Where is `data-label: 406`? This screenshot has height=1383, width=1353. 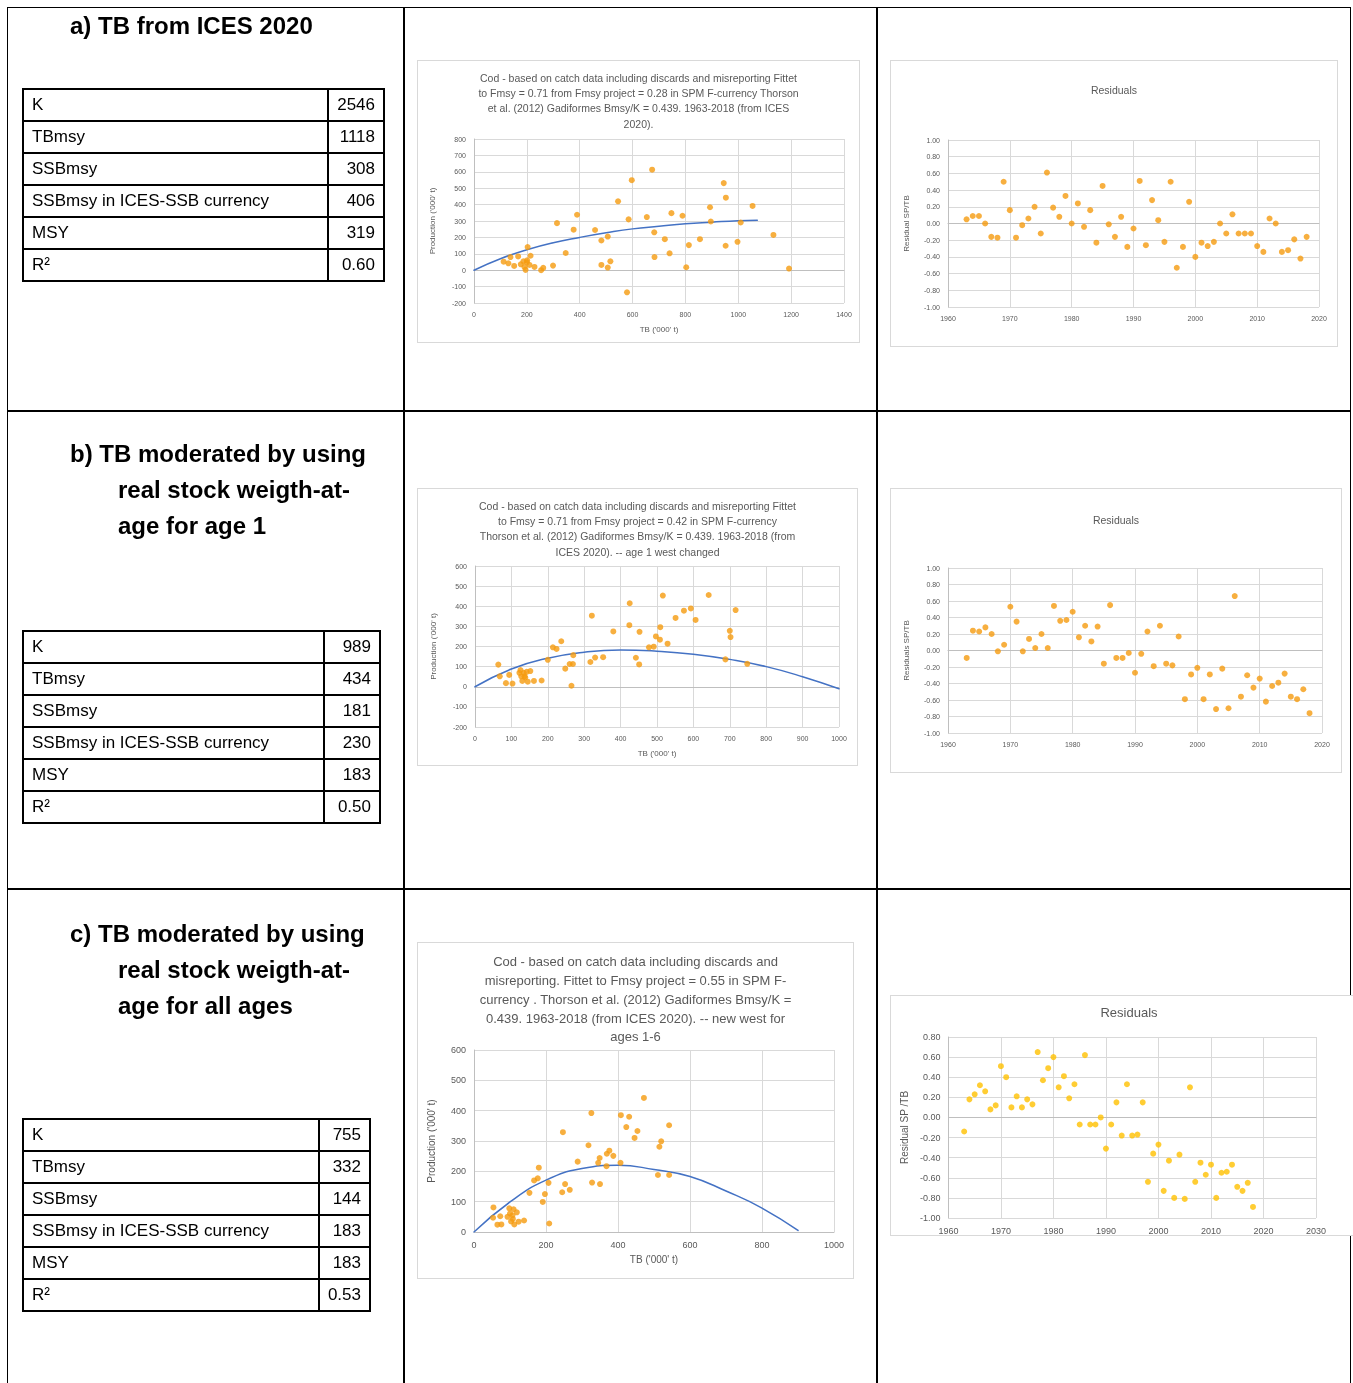
data-label: 406 is located at coordinates (356, 201).